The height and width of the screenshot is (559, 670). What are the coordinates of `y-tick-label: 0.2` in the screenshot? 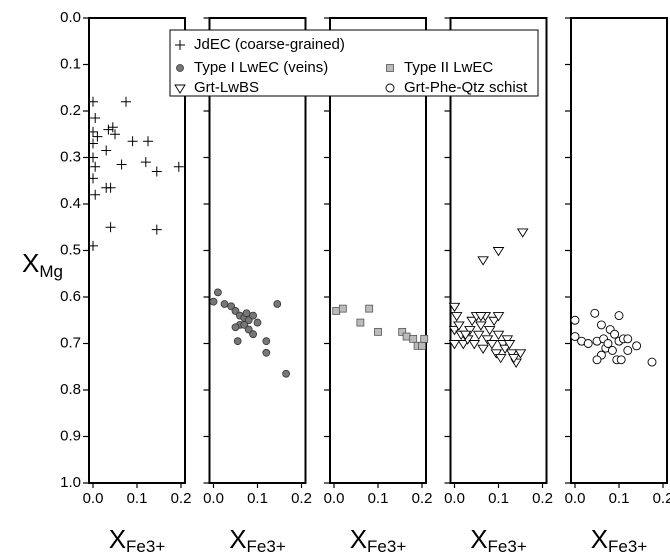 It's located at (70, 110).